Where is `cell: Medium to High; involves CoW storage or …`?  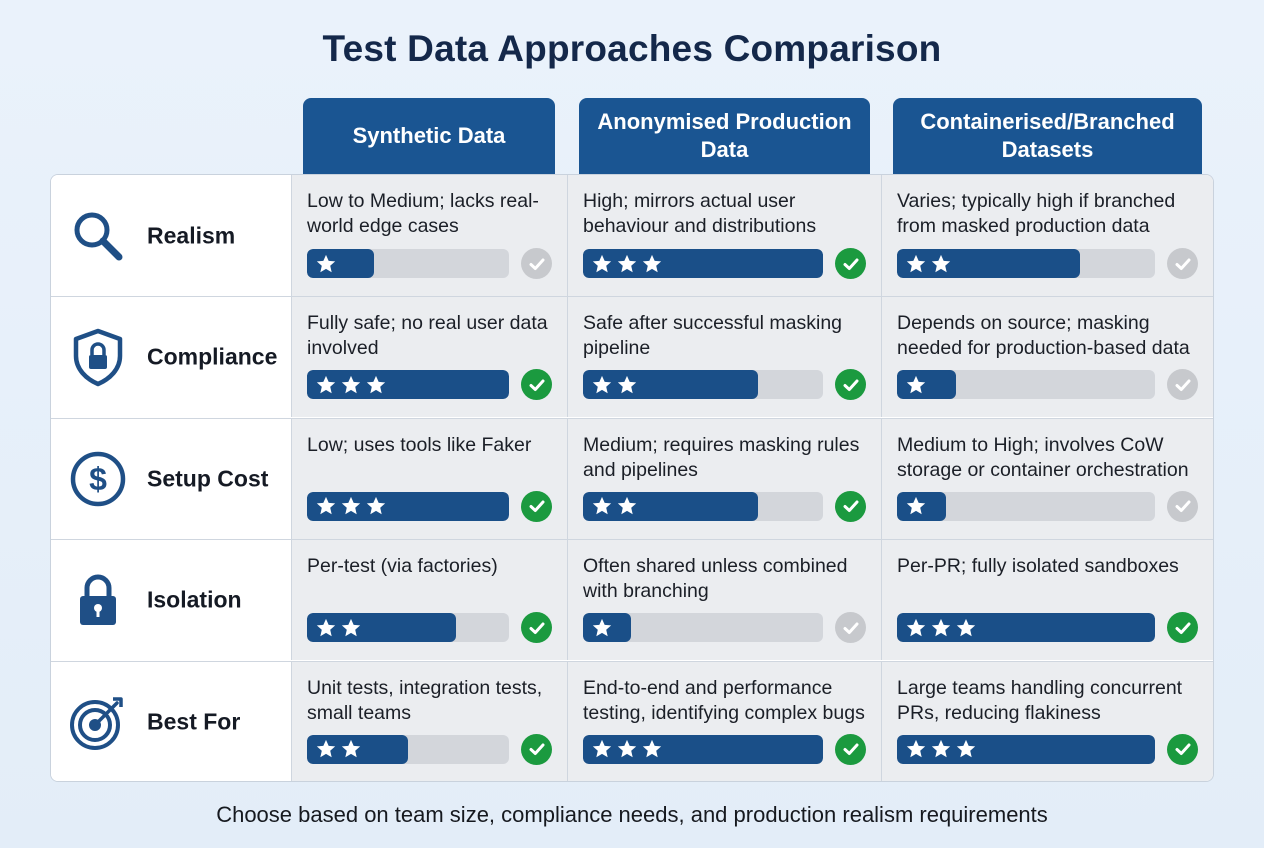 cell: Medium to High; involves CoW storage or … is located at coordinates (1047, 478).